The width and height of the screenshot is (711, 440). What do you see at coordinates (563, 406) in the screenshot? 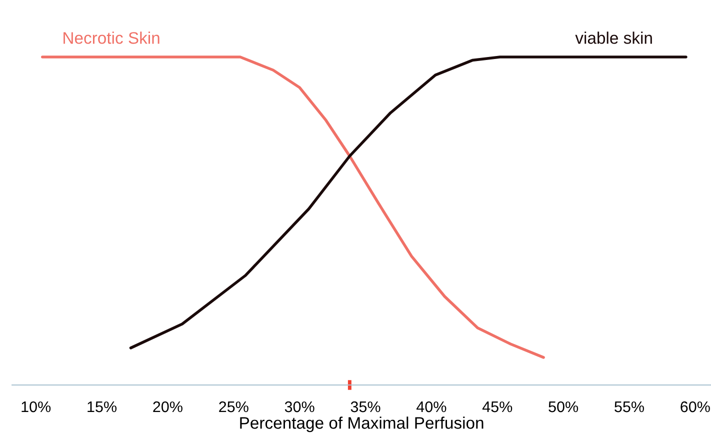
I see `x-tick-label: 50%` at bounding box center [563, 406].